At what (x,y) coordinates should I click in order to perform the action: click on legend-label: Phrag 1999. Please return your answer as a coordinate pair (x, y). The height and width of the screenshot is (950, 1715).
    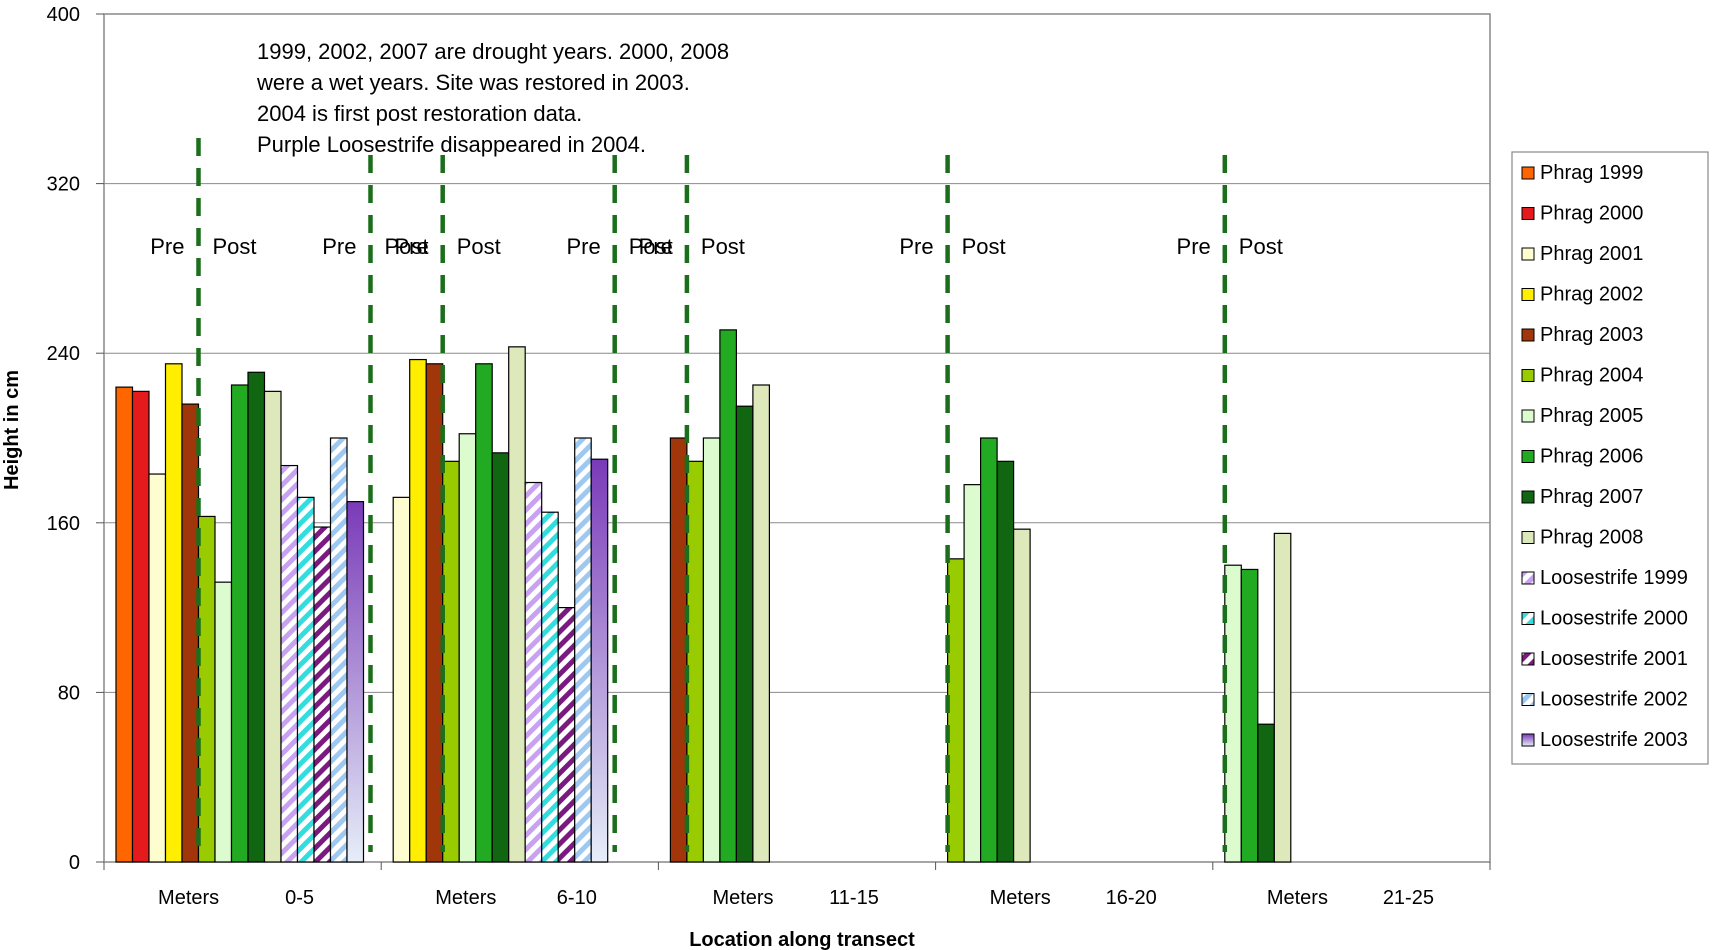
    Looking at the image, I should click on (1591, 173).